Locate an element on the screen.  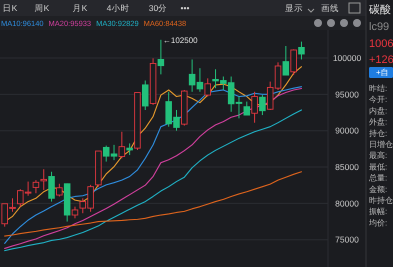
text: 今开: is located at coordinates (378, 99).